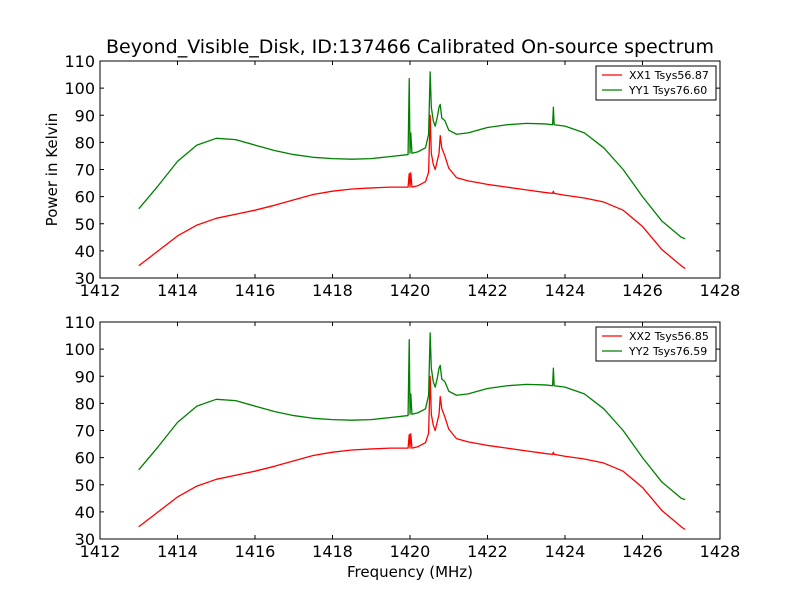 This screenshot has width=800, height=600. Describe the element at coordinates (669, 336) in the screenshot. I see `legend-entry: XX2 Tsys56.85` at that location.